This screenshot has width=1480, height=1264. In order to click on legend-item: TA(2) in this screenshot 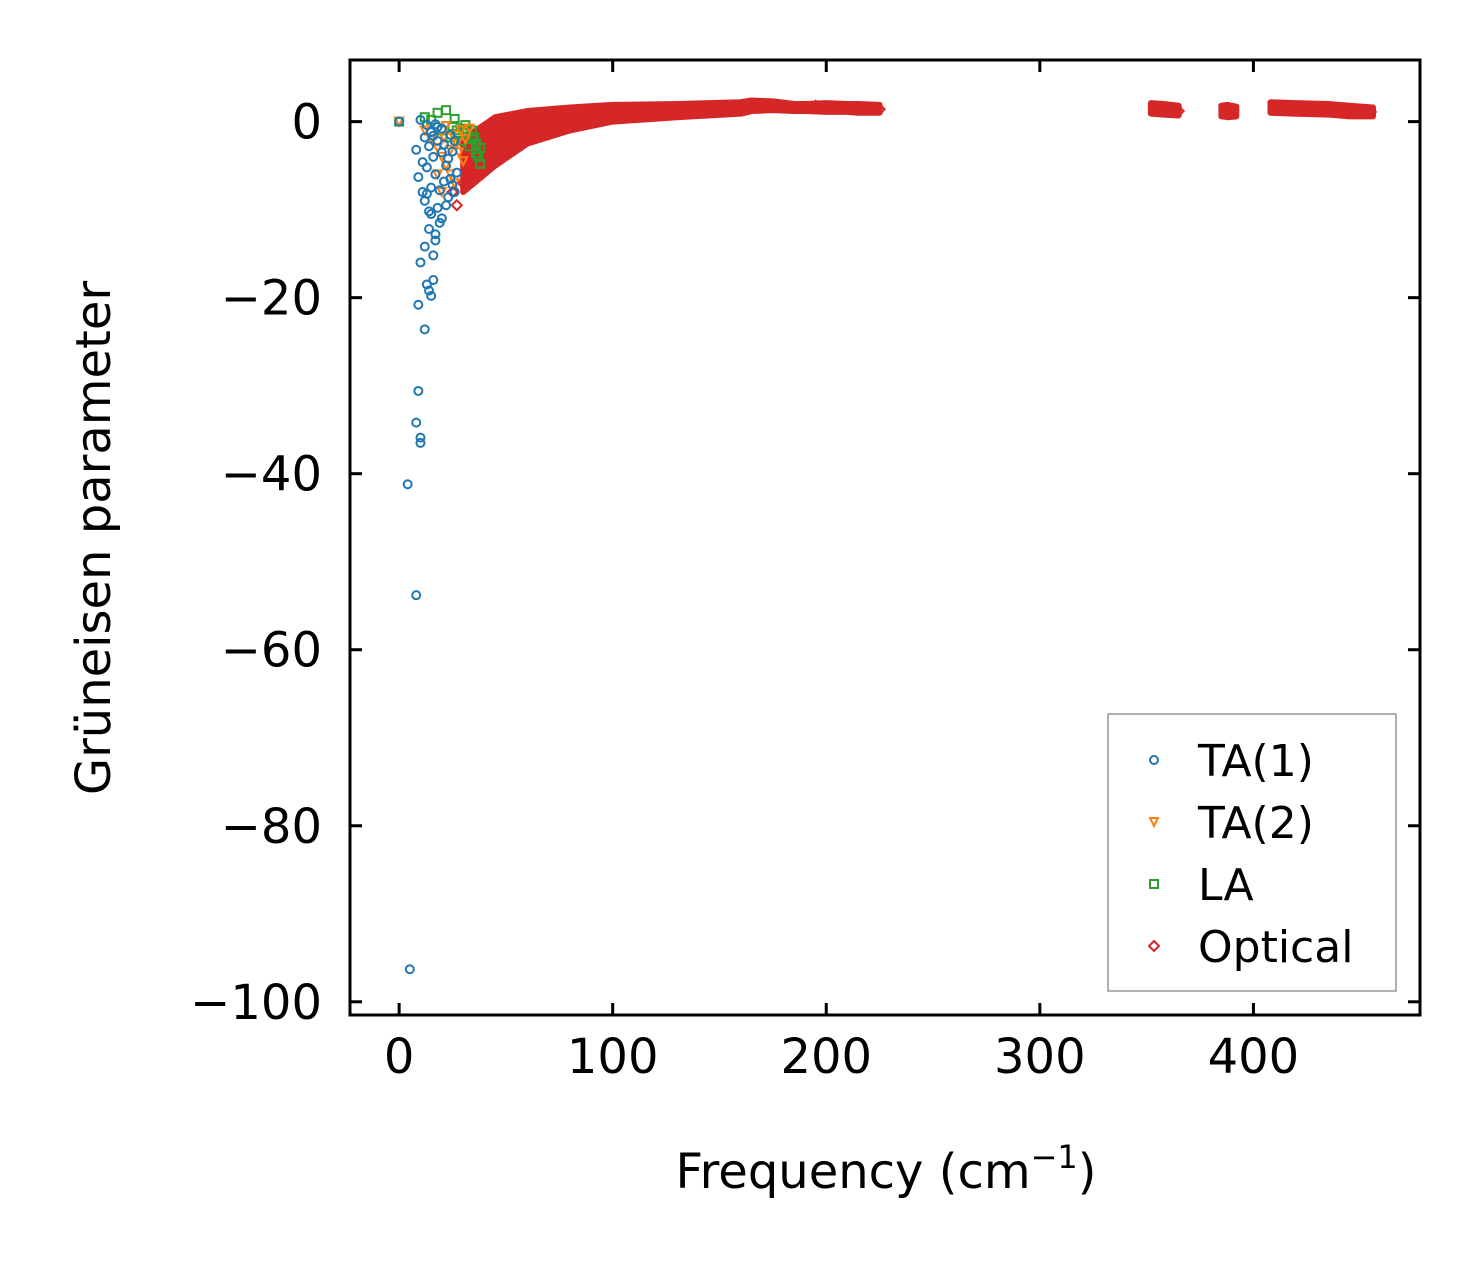, I will do `click(1231, 823)`.